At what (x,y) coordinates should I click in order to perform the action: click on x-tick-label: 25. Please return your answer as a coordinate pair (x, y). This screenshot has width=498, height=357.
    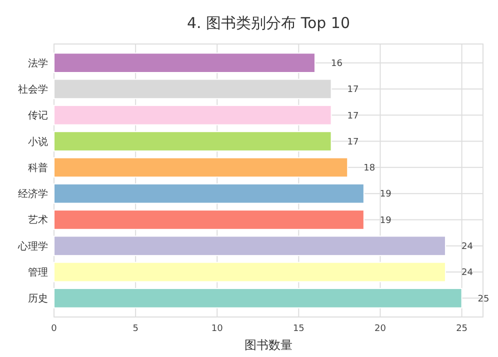
    Looking at the image, I should click on (462, 329).